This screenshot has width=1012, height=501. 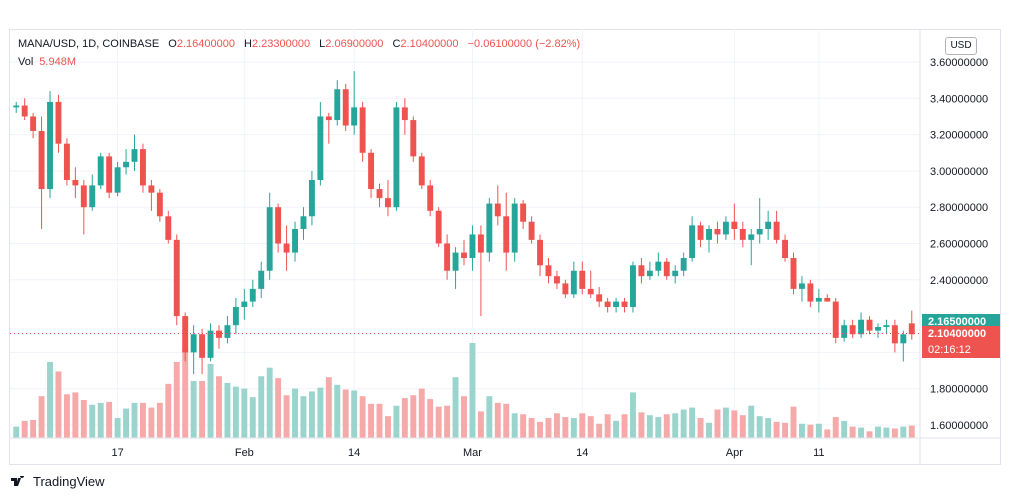 I want to click on open-value: 2.16400000, so click(x=205, y=44).